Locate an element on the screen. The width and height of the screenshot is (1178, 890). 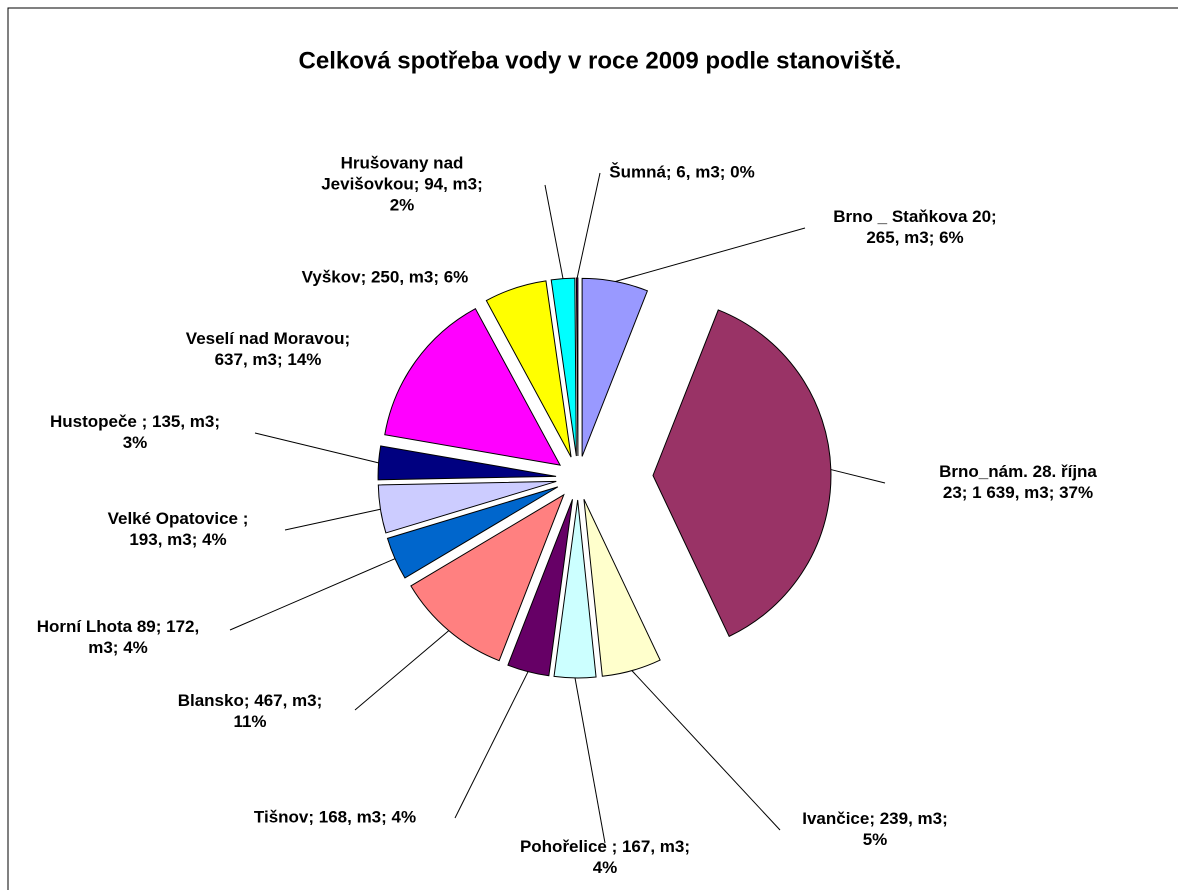
data-label: Šumná; 6, m3; 0% is located at coordinates (682, 171).